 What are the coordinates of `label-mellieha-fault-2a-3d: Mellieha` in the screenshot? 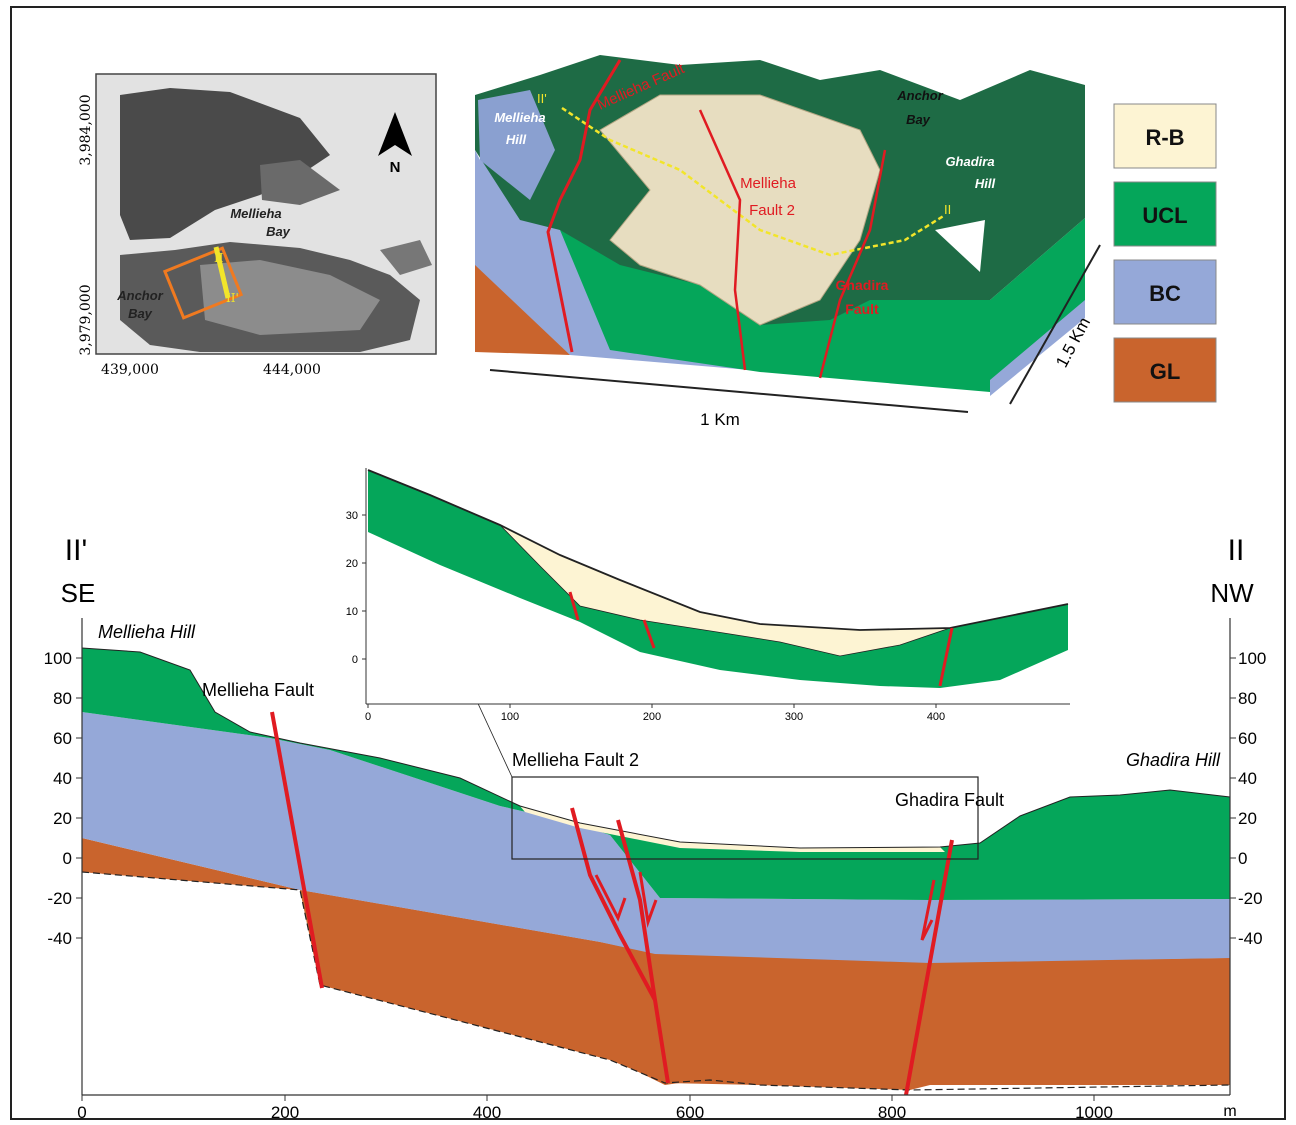 It's located at (768, 183).